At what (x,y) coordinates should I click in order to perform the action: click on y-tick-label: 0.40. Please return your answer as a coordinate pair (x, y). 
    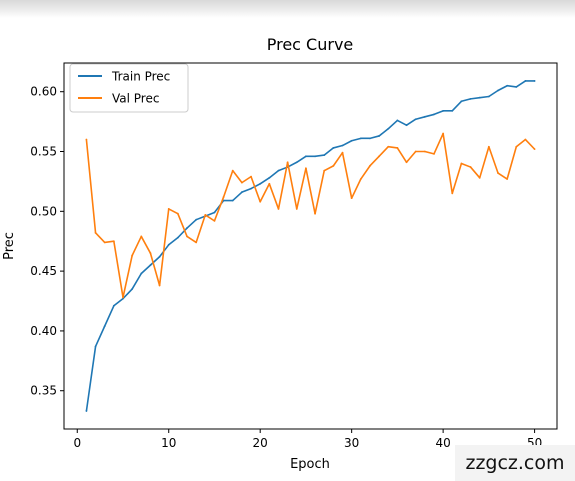
    Looking at the image, I should click on (43, 331).